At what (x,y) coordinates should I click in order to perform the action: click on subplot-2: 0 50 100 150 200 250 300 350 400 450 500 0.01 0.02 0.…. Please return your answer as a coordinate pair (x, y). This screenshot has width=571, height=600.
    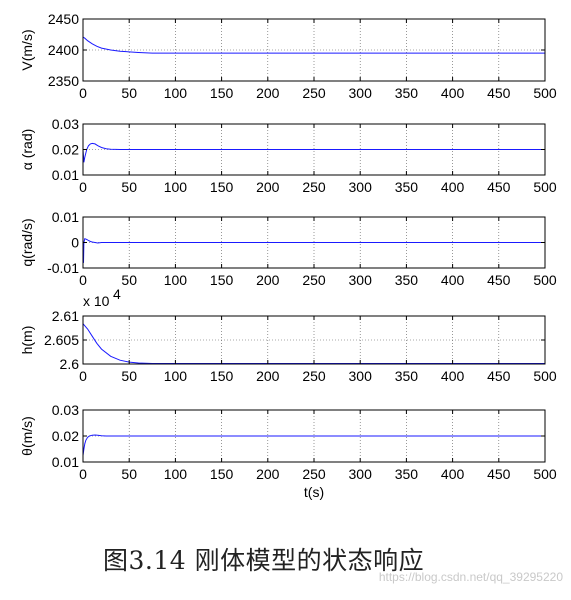
    Looking at the image, I should click on (288, 155).